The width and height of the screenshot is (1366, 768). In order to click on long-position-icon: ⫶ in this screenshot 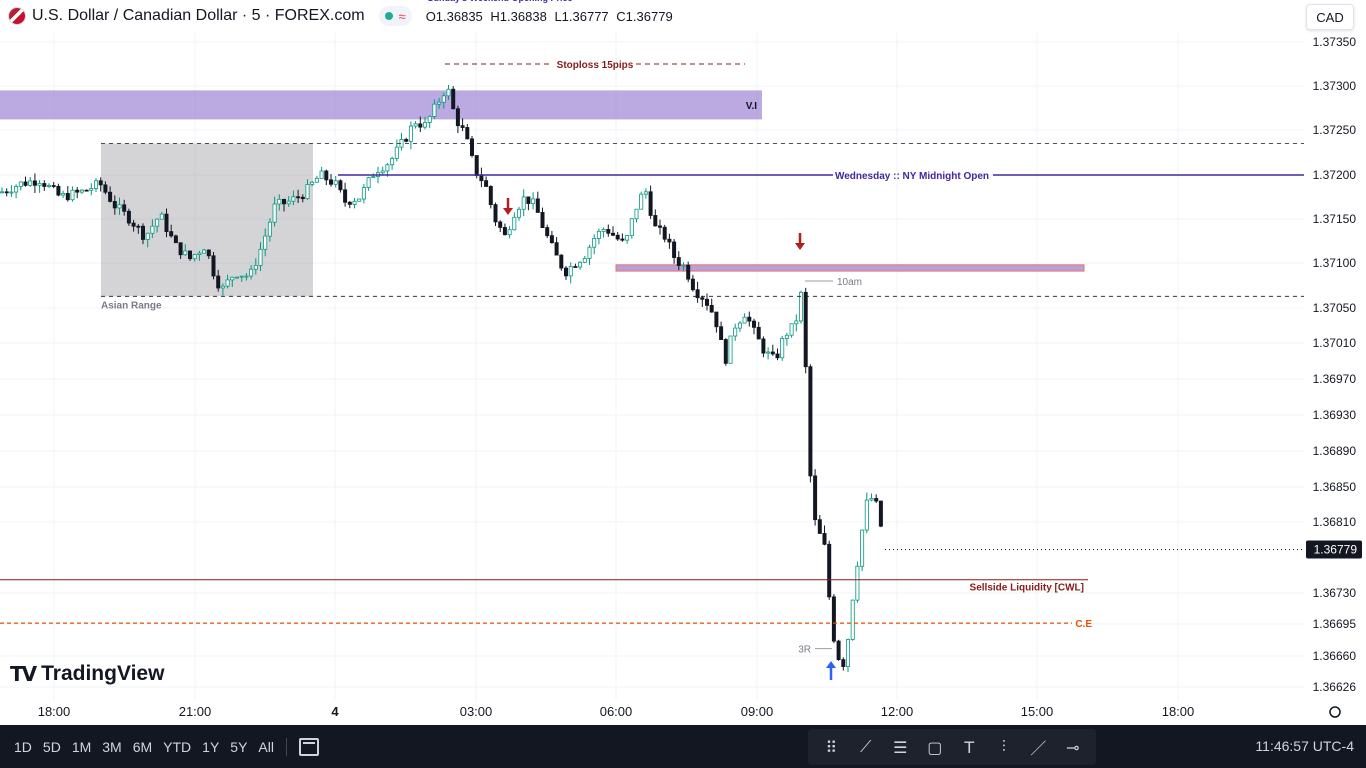, I will do `click(1003, 746)`.